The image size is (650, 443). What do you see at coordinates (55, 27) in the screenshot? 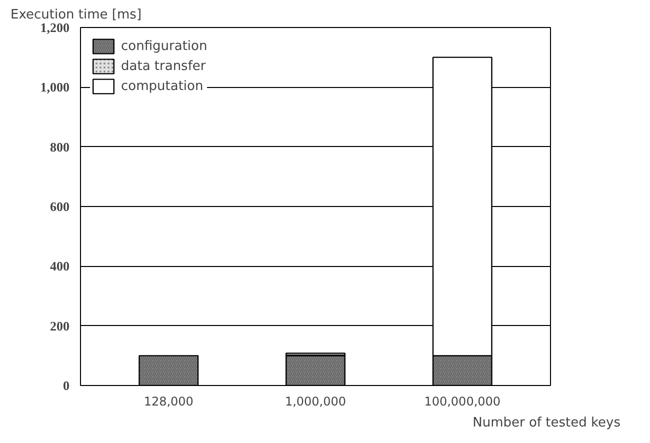
I see `y-tick-label: 1,200` at bounding box center [55, 27].